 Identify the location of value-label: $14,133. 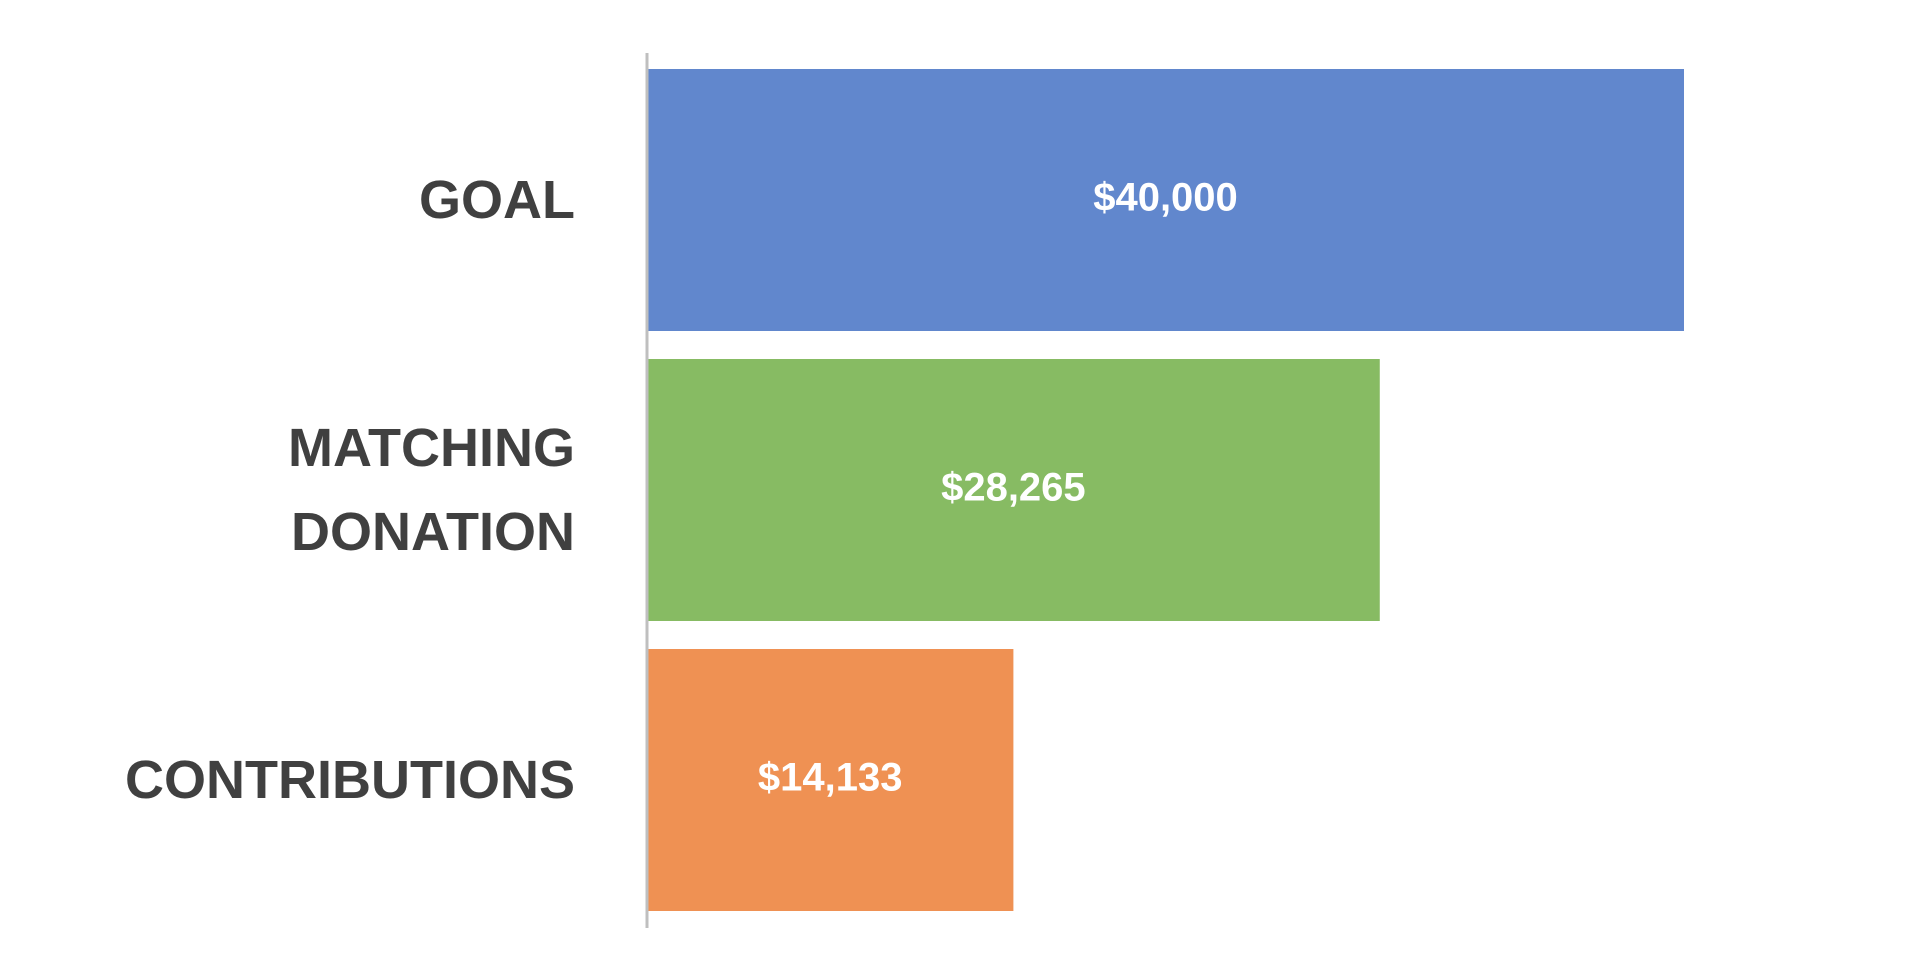
(830, 778).